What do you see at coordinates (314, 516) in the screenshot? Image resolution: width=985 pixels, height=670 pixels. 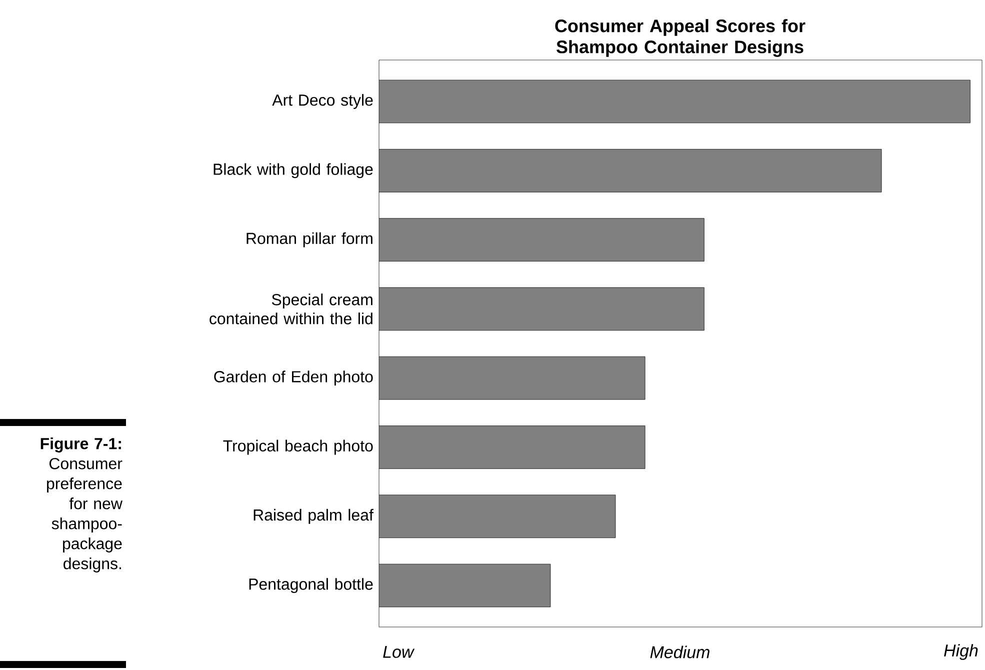 I see `y-tick-label: Raised palm leaf` at bounding box center [314, 516].